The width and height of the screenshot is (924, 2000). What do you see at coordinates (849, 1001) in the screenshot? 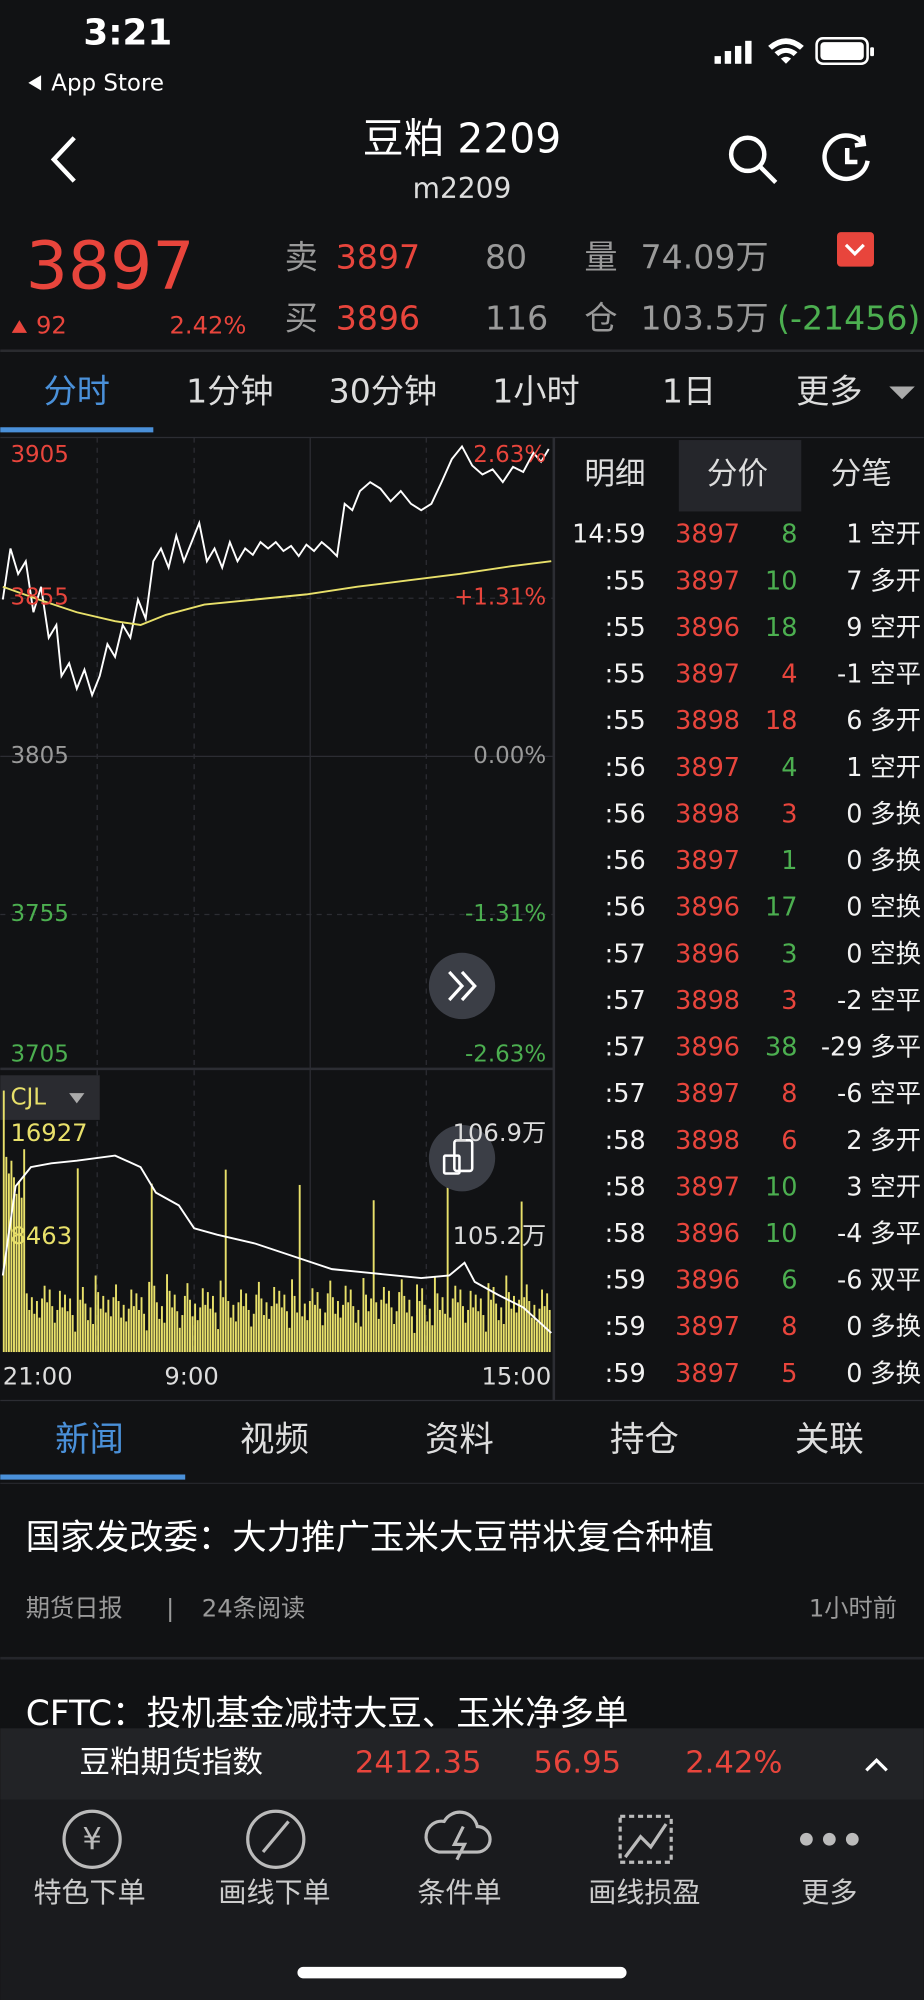
I see `trade-change: -2` at bounding box center [849, 1001].